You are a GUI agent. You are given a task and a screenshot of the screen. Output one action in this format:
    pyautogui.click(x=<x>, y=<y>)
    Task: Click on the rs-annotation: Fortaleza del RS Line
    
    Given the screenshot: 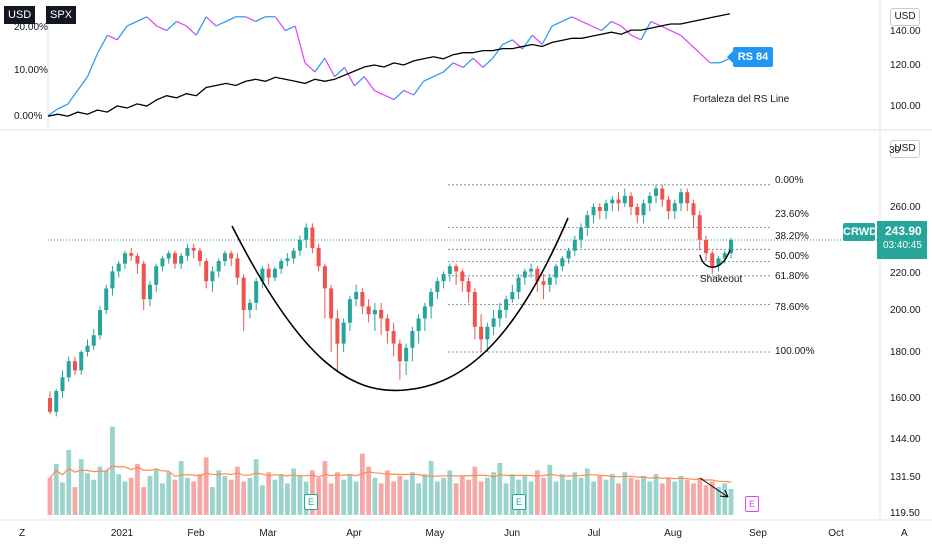 What is the action you would take?
    pyautogui.click(x=741, y=99)
    